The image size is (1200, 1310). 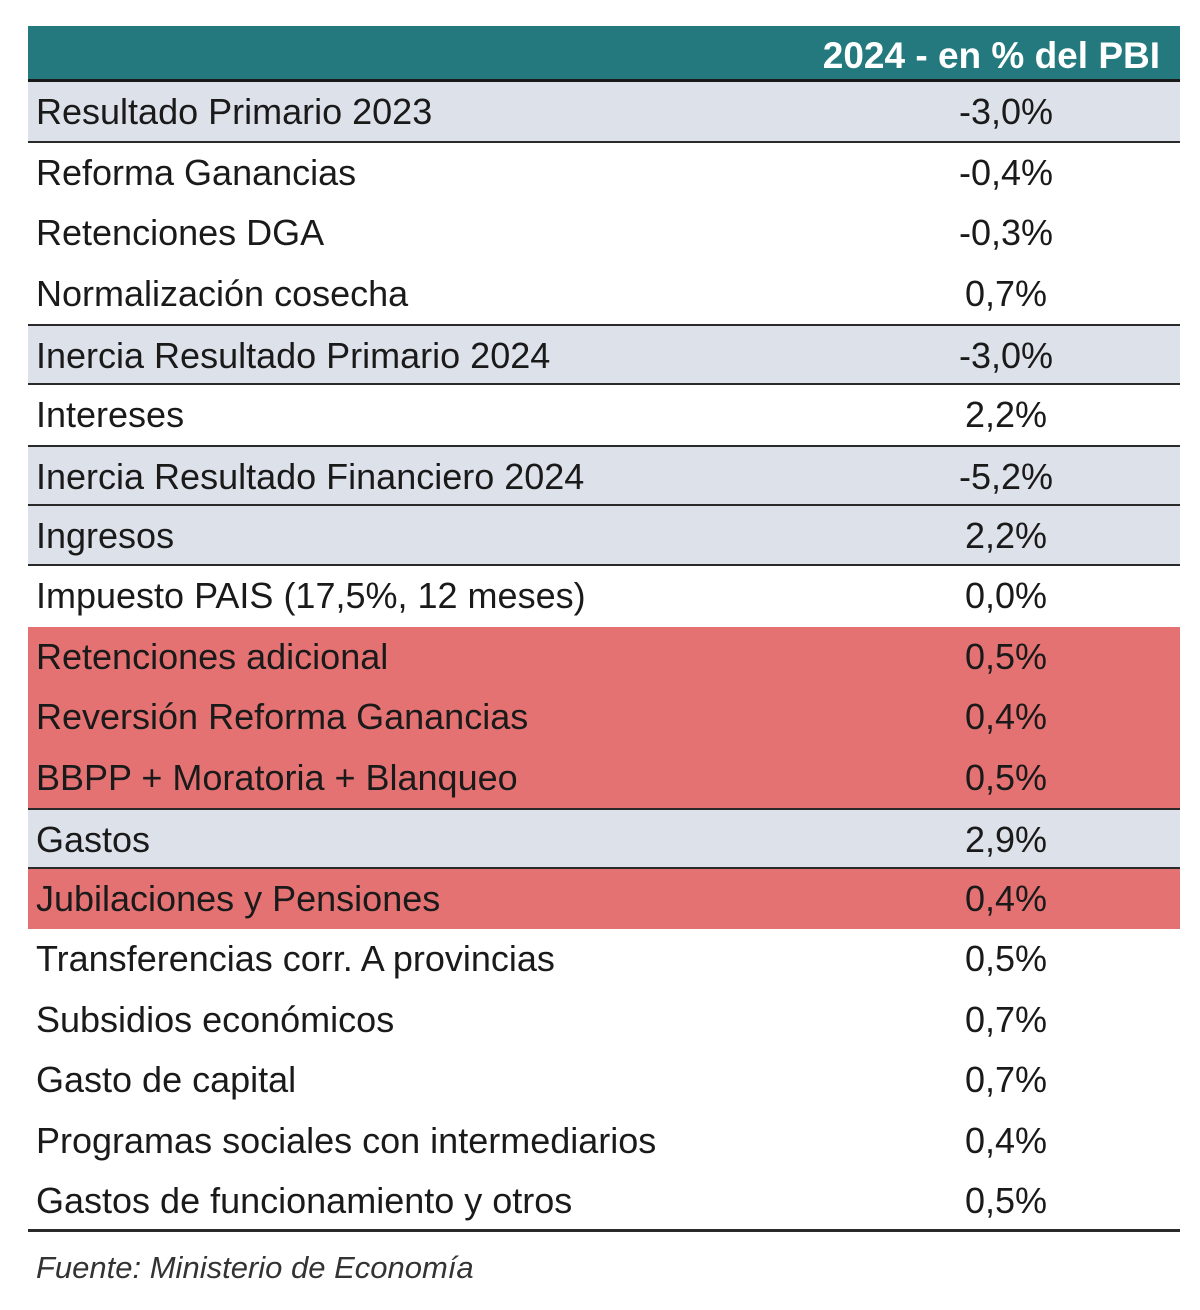 What do you see at coordinates (604, 233) in the screenshot?
I see `table-row-retenciones-dga: Retenciones DGA -0,3%` at bounding box center [604, 233].